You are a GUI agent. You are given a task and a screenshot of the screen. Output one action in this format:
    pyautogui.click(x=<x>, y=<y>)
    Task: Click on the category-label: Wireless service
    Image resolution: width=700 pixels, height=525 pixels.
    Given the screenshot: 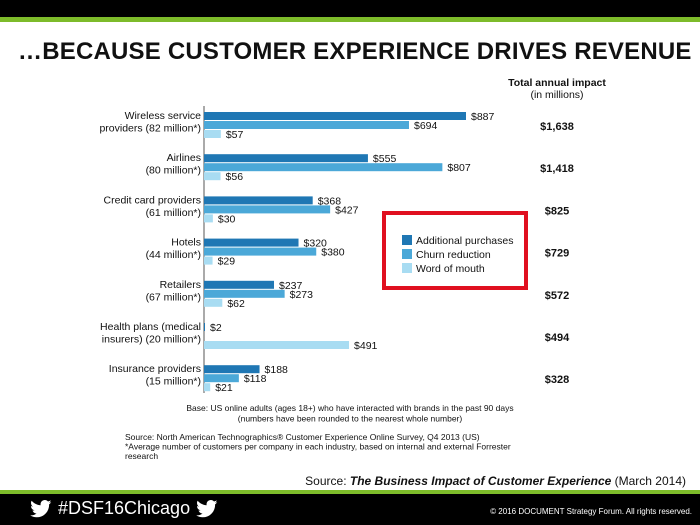 What is the action you would take?
    pyautogui.click(x=163, y=116)
    